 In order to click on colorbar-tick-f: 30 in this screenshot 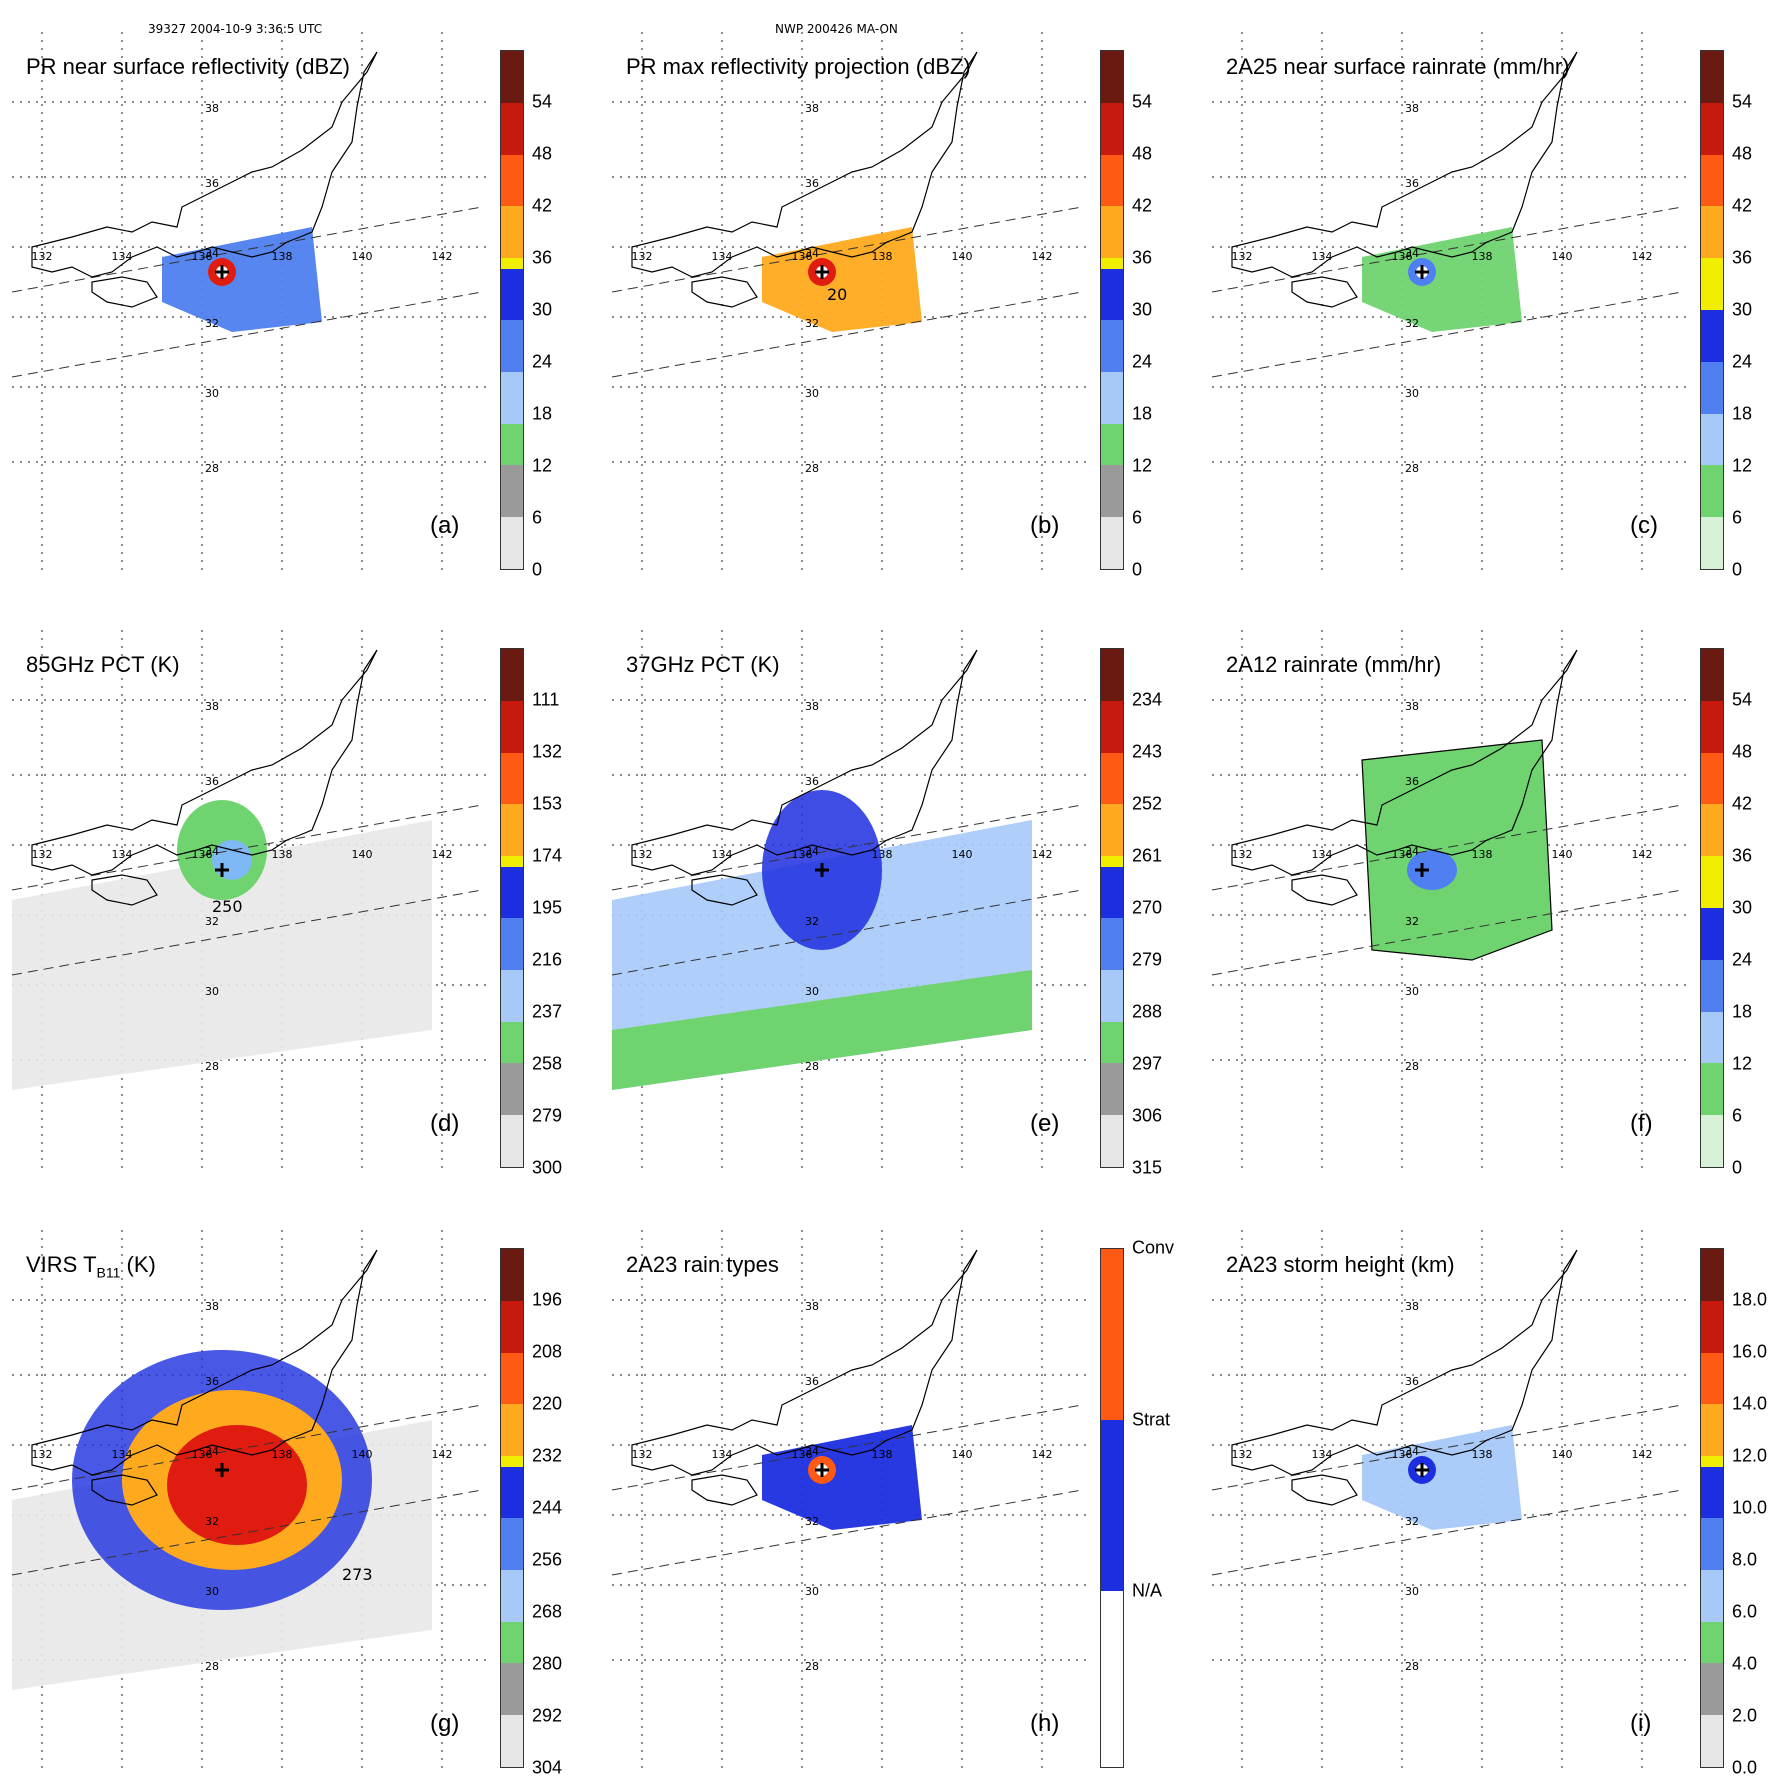, I will do `click(1742, 907)`.